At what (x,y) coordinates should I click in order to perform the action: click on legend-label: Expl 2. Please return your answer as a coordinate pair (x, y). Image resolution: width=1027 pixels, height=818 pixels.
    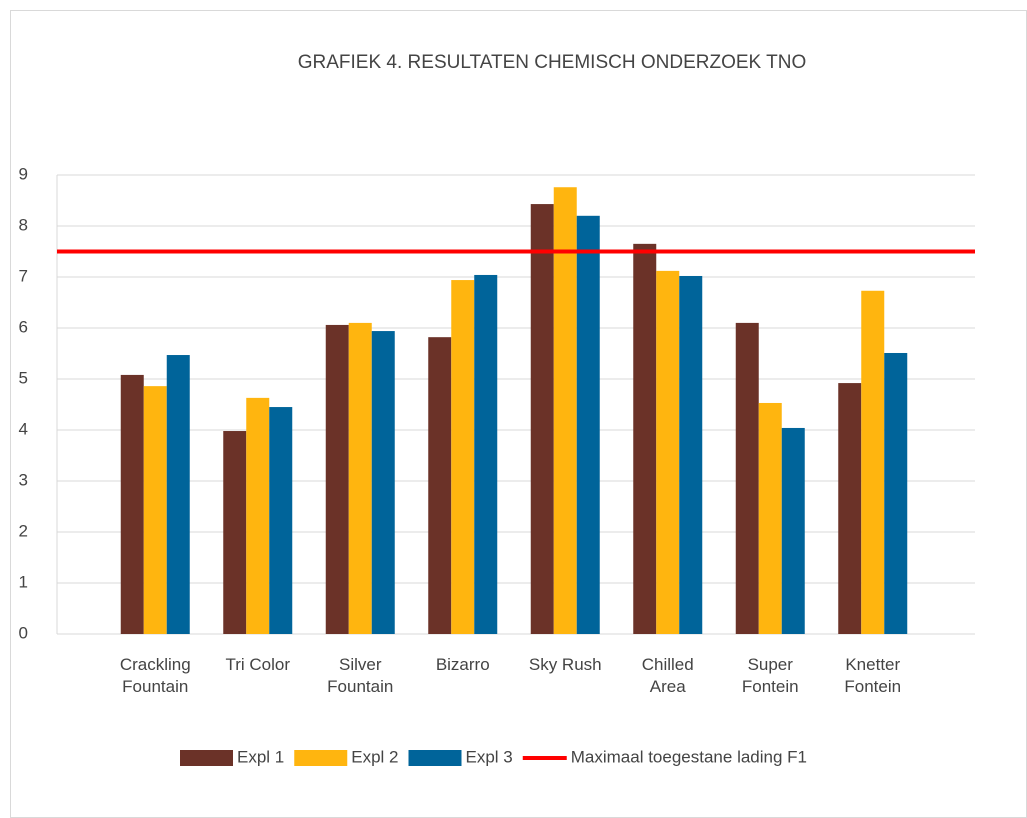
    Looking at the image, I should click on (374, 756).